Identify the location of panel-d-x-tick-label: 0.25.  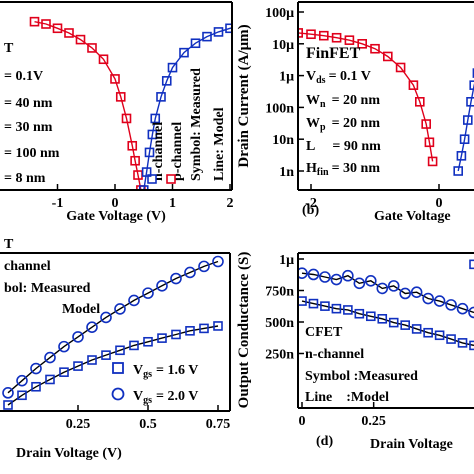
(373, 421).